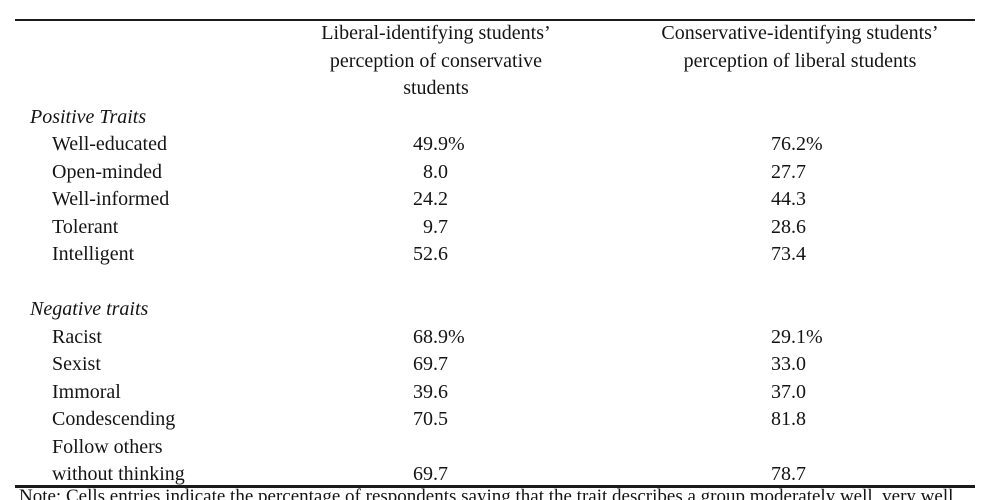 The width and height of the screenshot is (1000, 500). What do you see at coordinates (797, 336) in the screenshot?
I see `value-conservative-perception: 29.1%` at bounding box center [797, 336].